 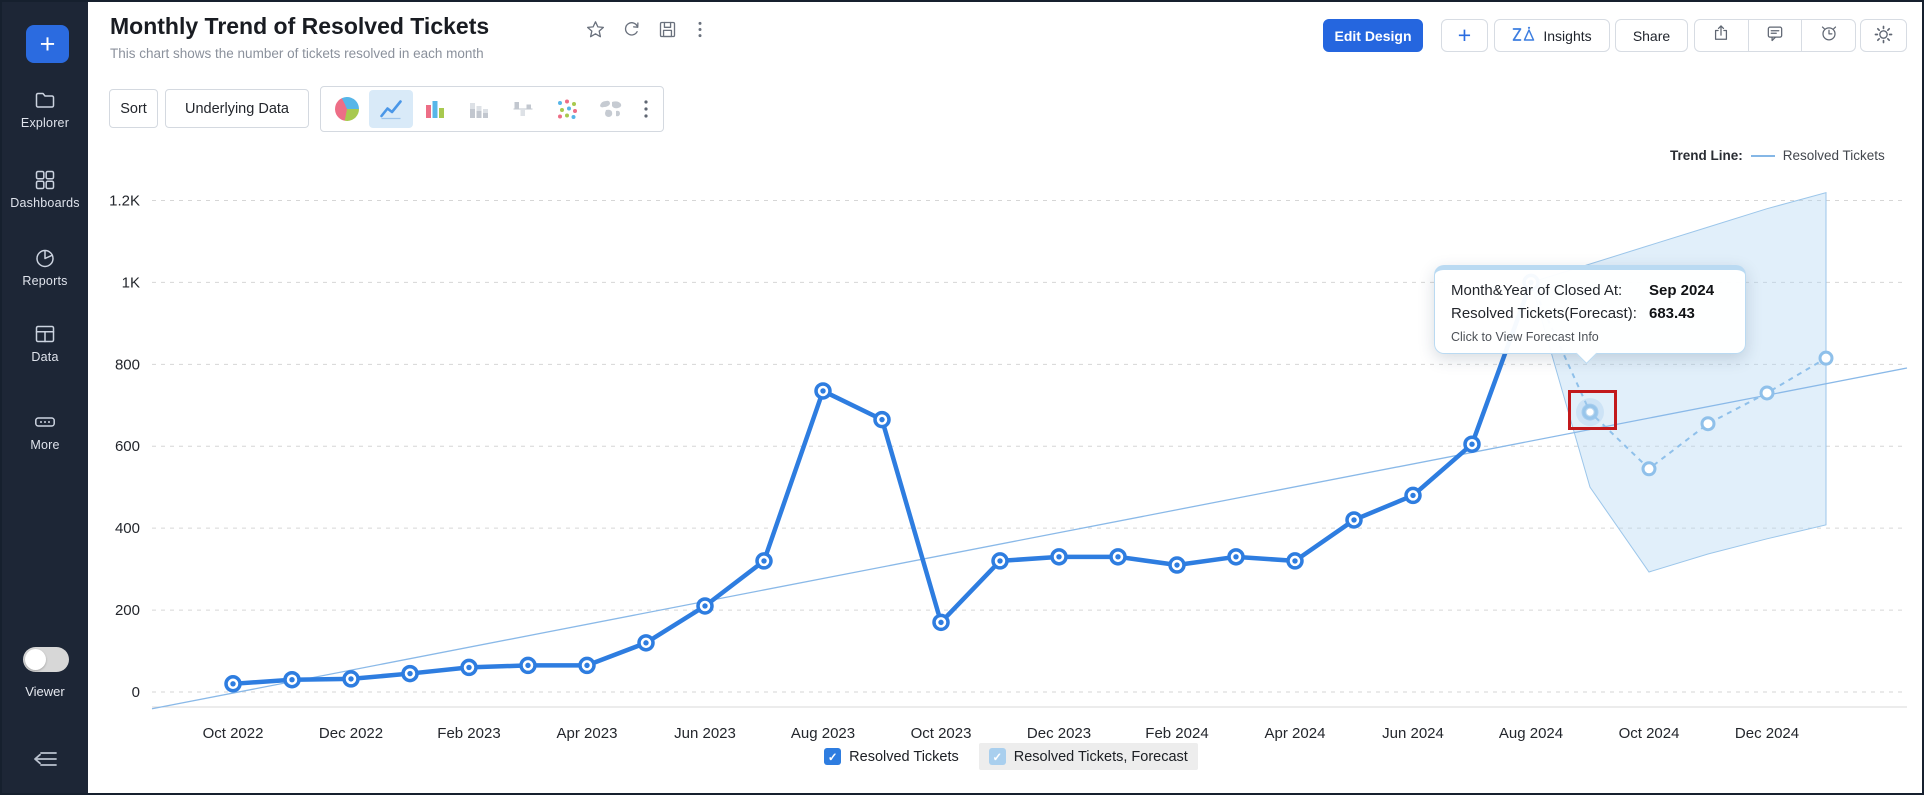 I want to click on scheduled-alerts-button, so click(x=1828, y=35).